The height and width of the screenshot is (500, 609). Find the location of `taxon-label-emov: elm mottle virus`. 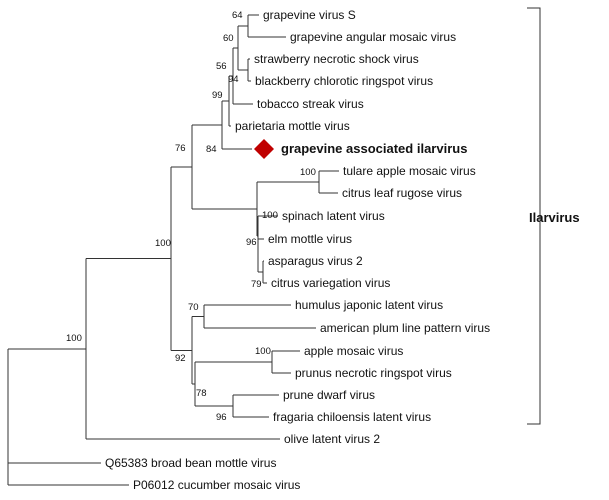

taxon-label-emov: elm mottle virus is located at coordinates (310, 239).